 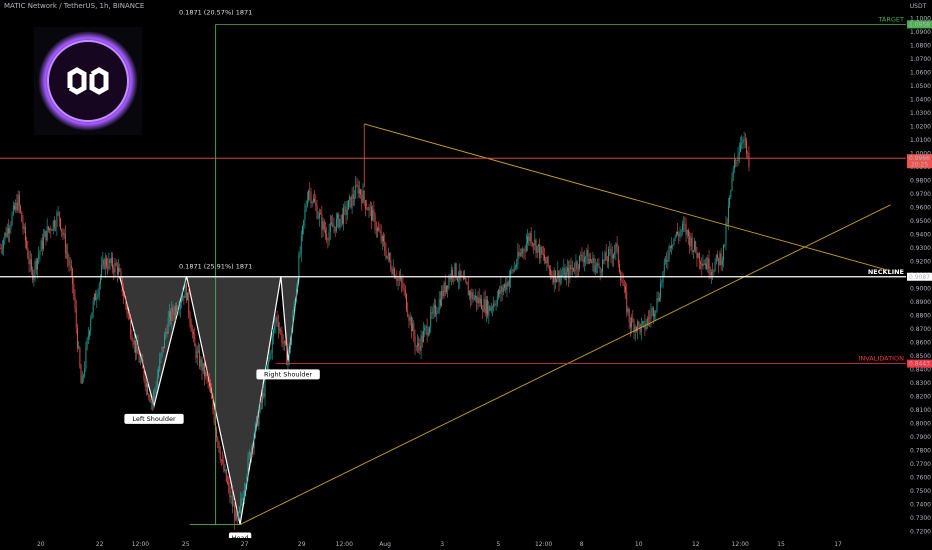 What do you see at coordinates (920, 154) in the screenshot?
I see `y-tick-label: 1.0000` at bounding box center [920, 154].